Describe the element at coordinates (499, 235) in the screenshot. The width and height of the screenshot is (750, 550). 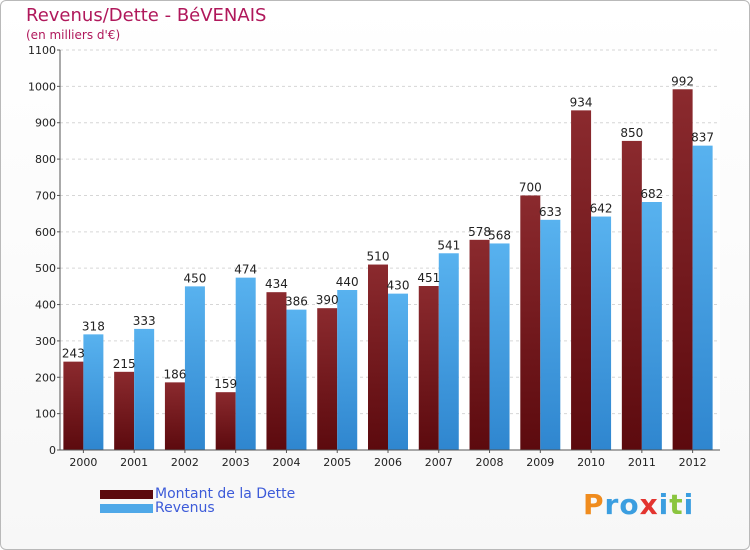
I see `data-label-revenue: 568` at that location.